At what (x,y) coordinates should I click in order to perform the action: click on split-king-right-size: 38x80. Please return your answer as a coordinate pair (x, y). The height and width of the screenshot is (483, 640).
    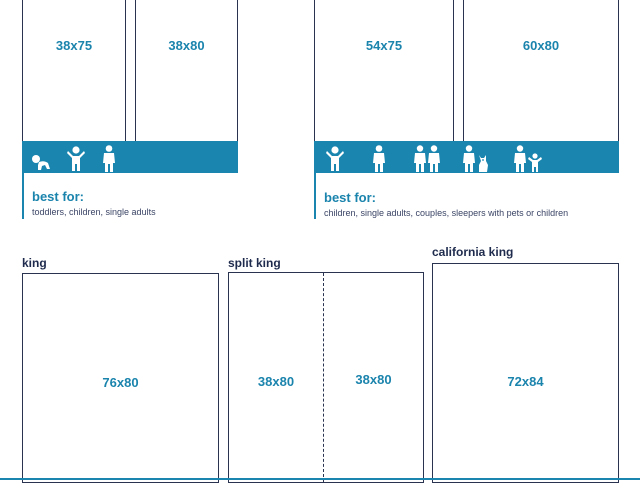
    Looking at the image, I should click on (373, 379).